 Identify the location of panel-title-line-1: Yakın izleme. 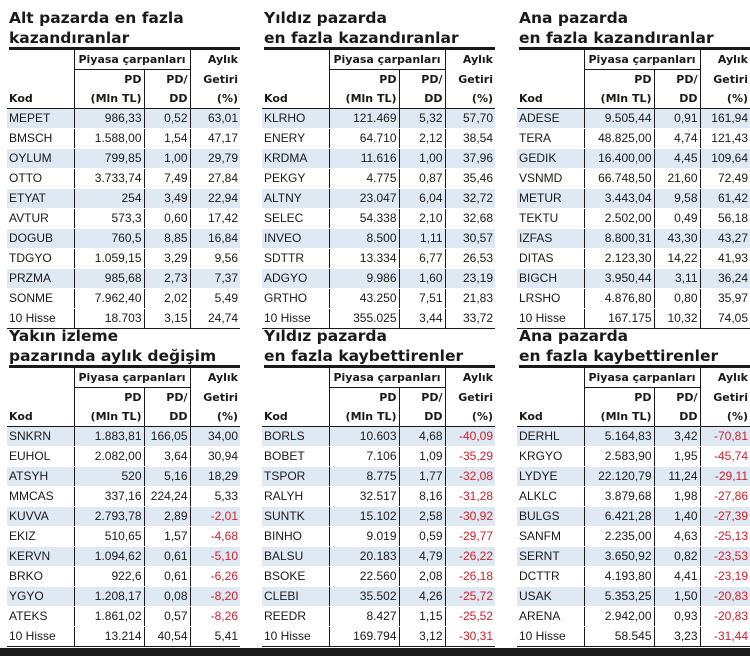
(64, 336).